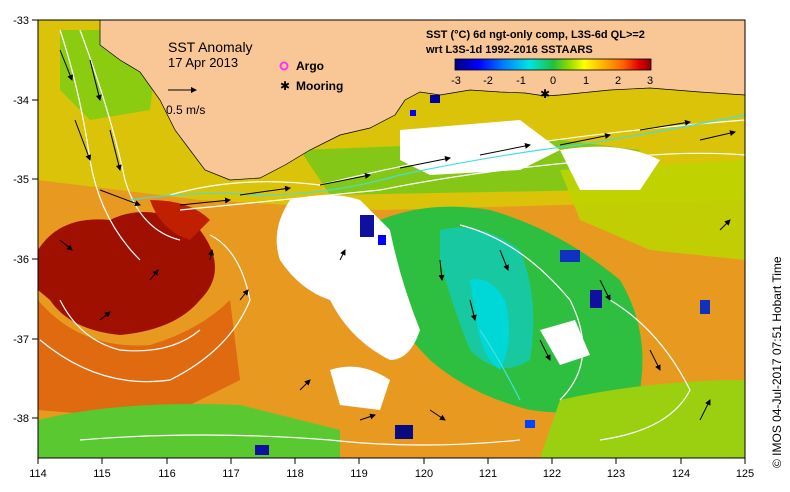  Describe the element at coordinates (359, 474) in the screenshot. I see `x-tick: 119` at that location.